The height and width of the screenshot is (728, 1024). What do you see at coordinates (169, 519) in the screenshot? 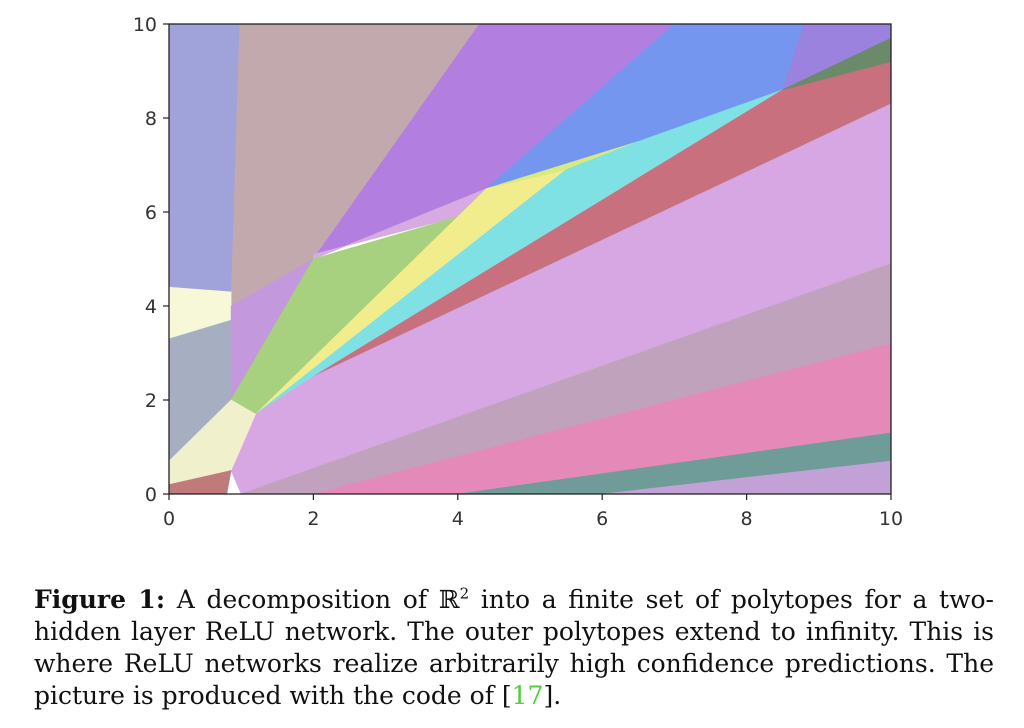
I see `x-tick-label: 0` at bounding box center [169, 519].